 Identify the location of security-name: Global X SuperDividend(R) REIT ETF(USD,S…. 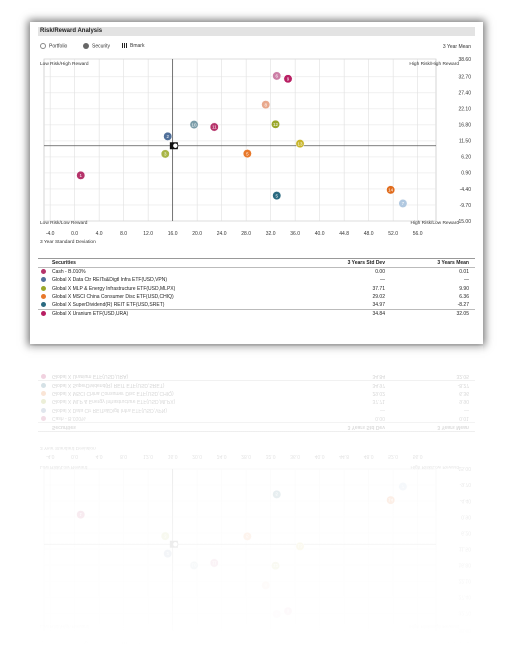
(108, 305).